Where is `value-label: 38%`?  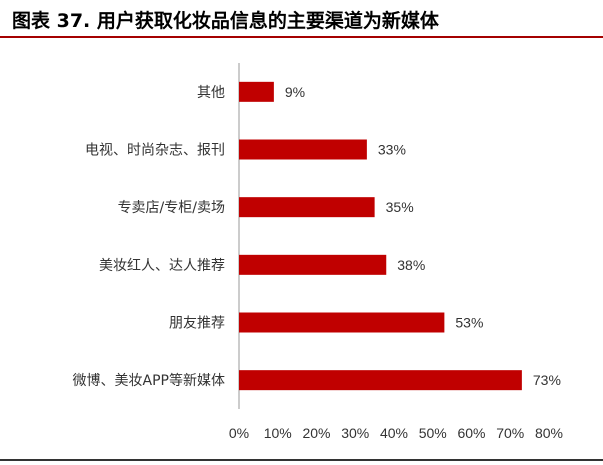
value-label: 38% is located at coordinates (411, 265).